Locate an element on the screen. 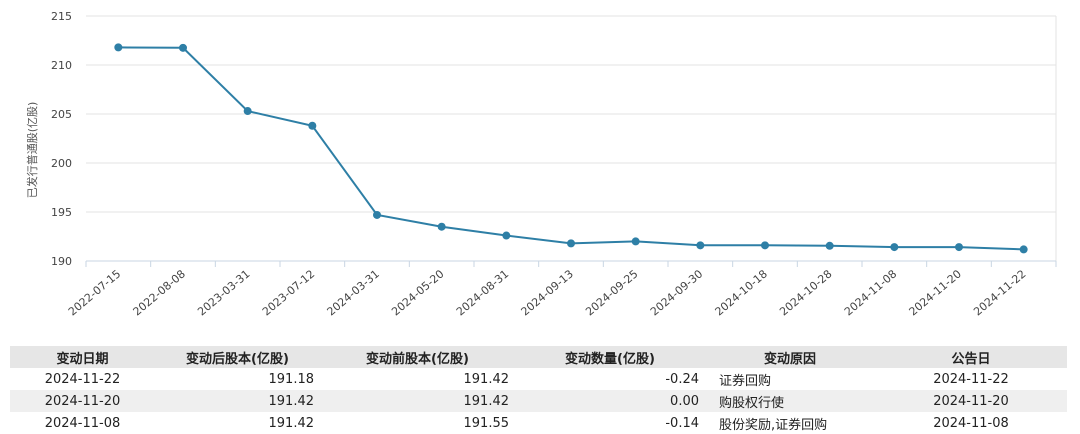 The width and height of the screenshot is (1080, 434). y-tick-label: 210 is located at coordinates (61, 65).